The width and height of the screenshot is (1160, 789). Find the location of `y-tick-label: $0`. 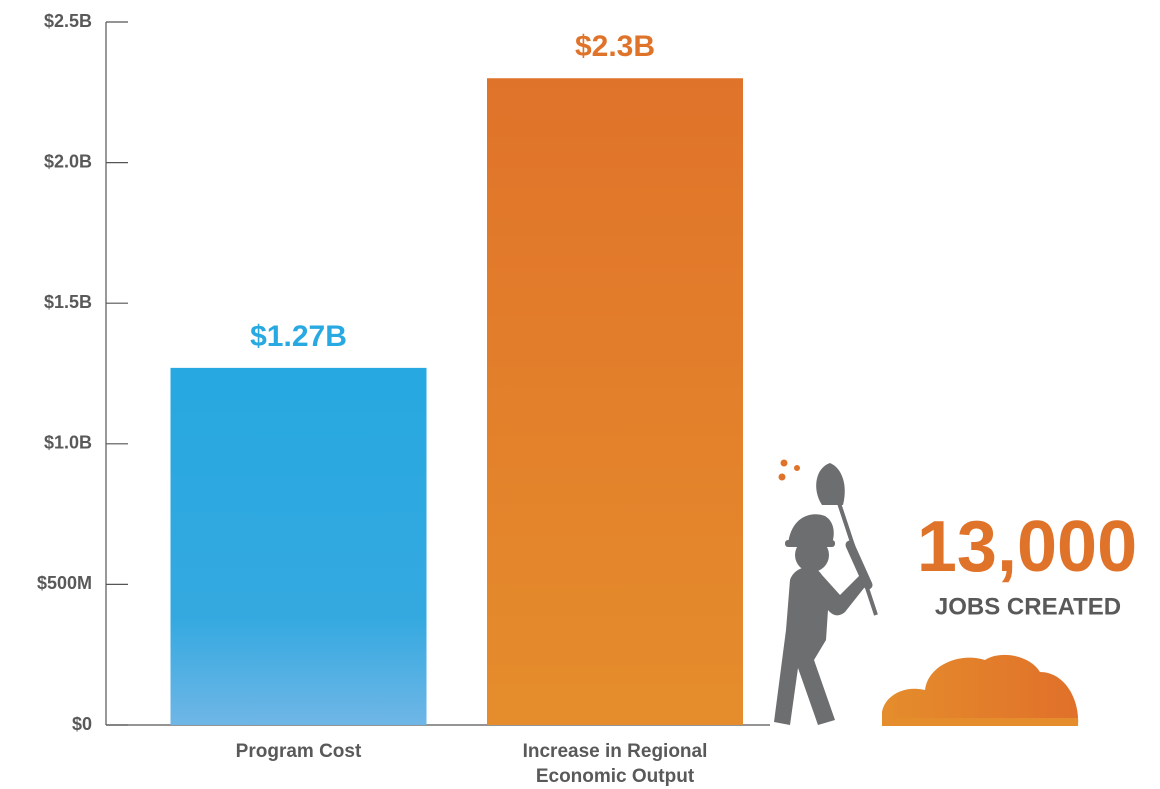

y-tick-label: $0 is located at coordinates (82, 724).